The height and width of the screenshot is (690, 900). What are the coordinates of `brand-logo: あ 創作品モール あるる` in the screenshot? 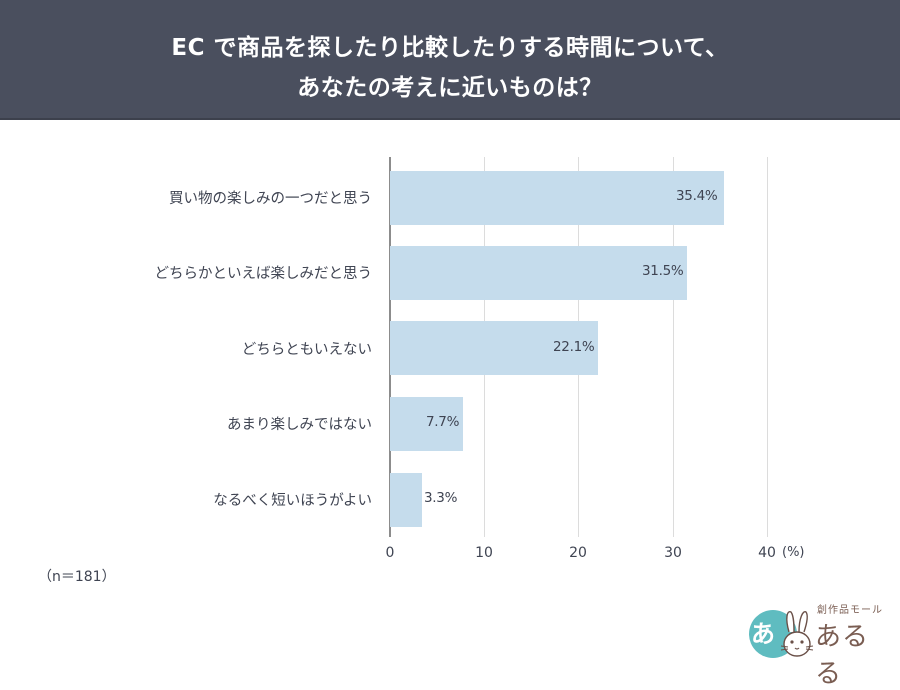 It's located at (820, 644).